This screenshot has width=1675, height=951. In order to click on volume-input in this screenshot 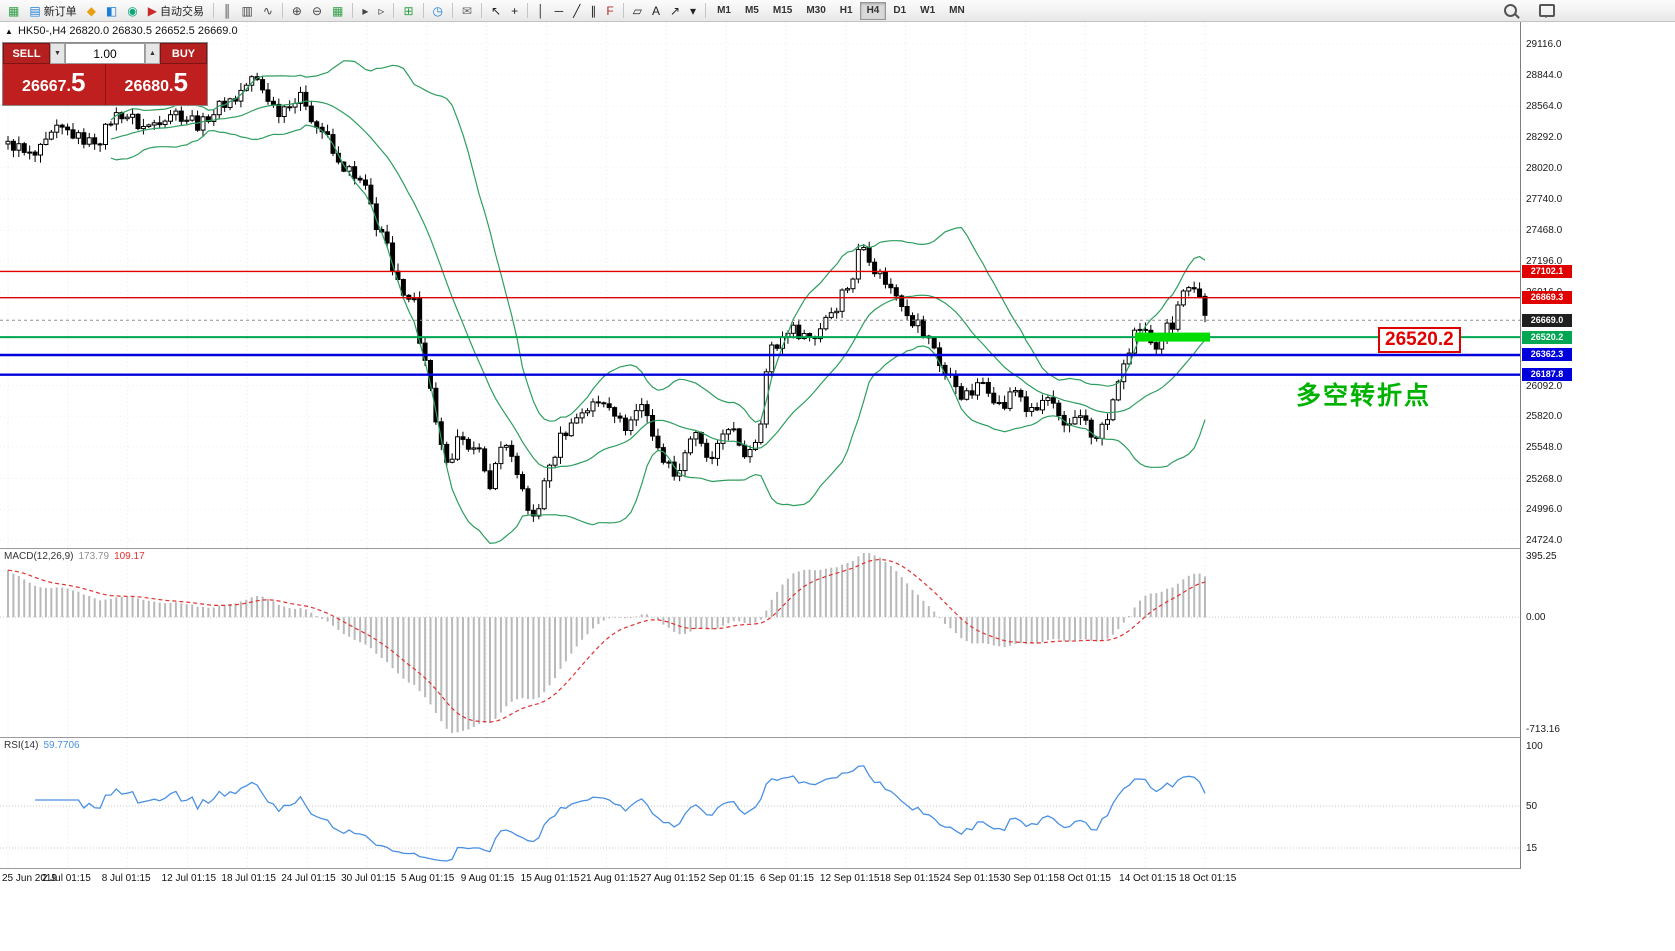, I will do `click(105, 53)`.